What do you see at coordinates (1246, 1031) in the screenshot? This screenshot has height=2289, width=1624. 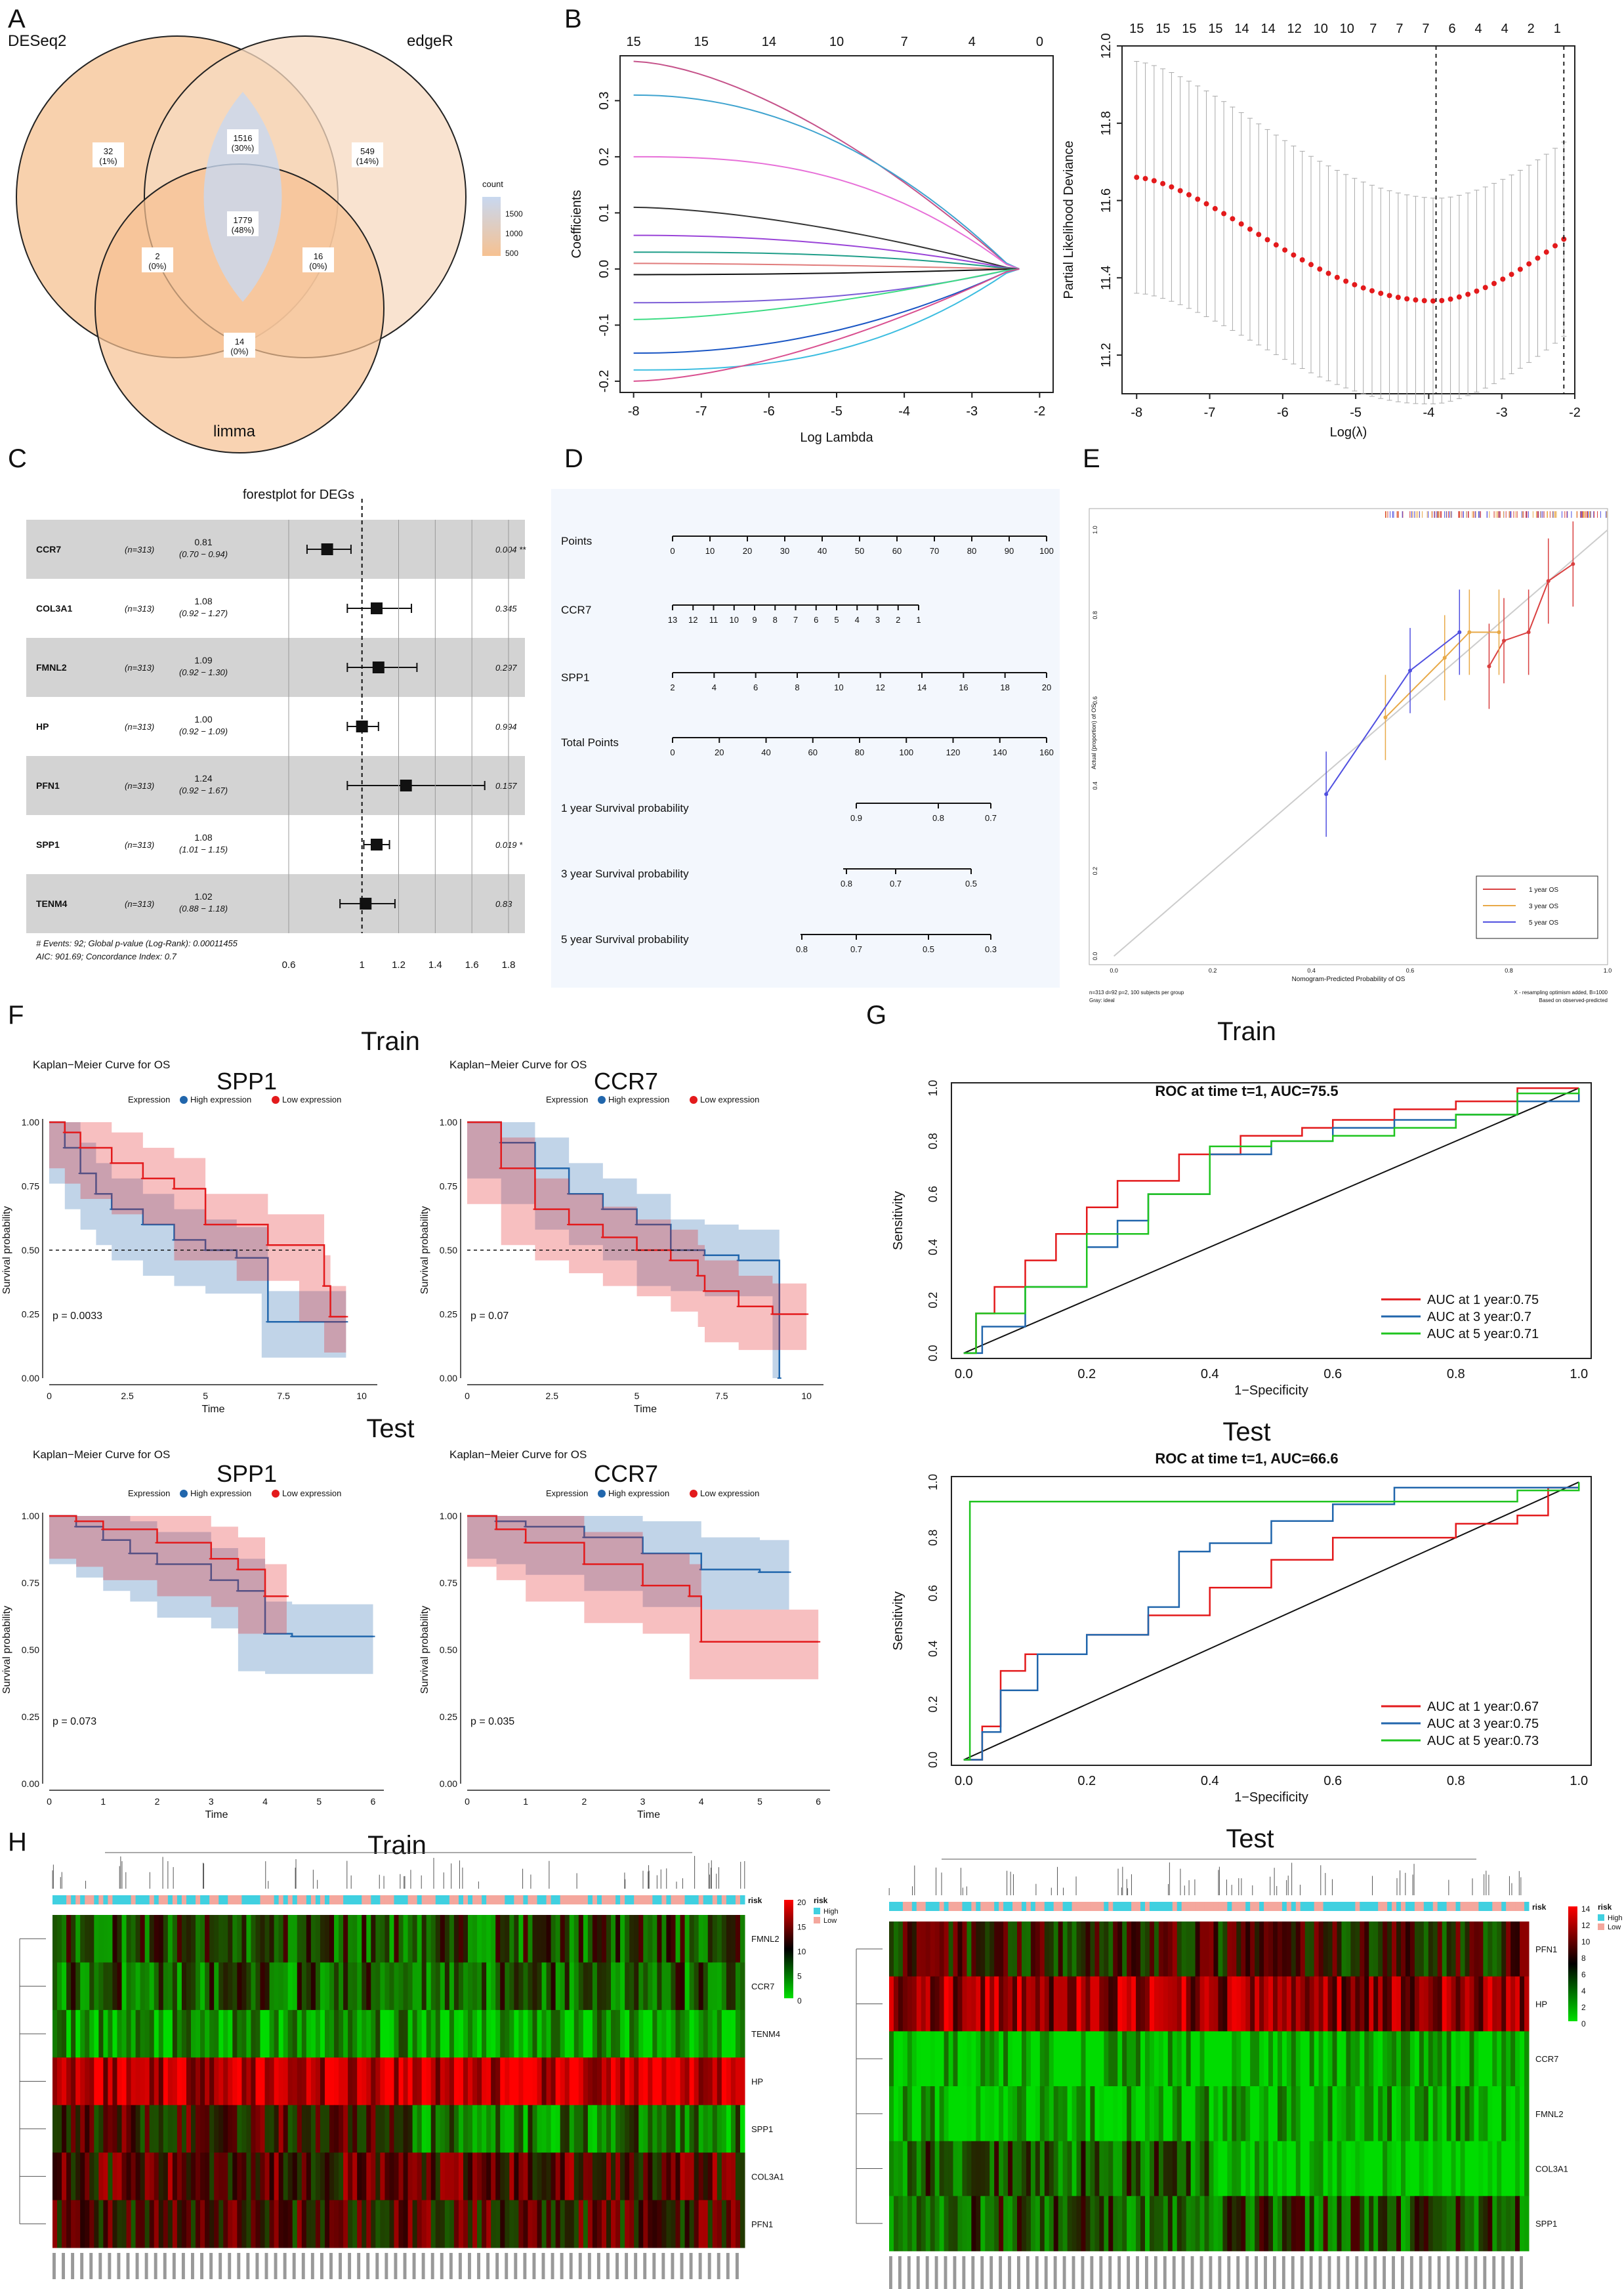 I see `roc-section-train: Train` at bounding box center [1246, 1031].